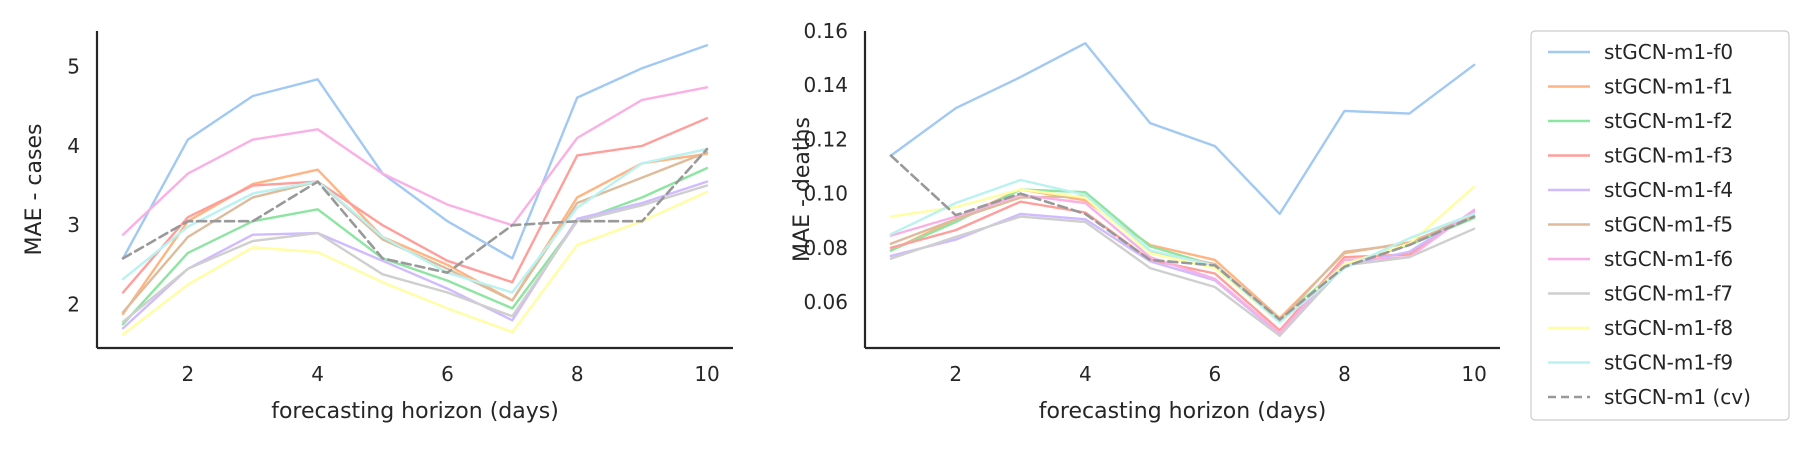 The image size is (1800, 450). What do you see at coordinates (1085, 374) in the screenshot?
I see `deaths-x-tick-label: 4` at bounding box center [1085, 374].